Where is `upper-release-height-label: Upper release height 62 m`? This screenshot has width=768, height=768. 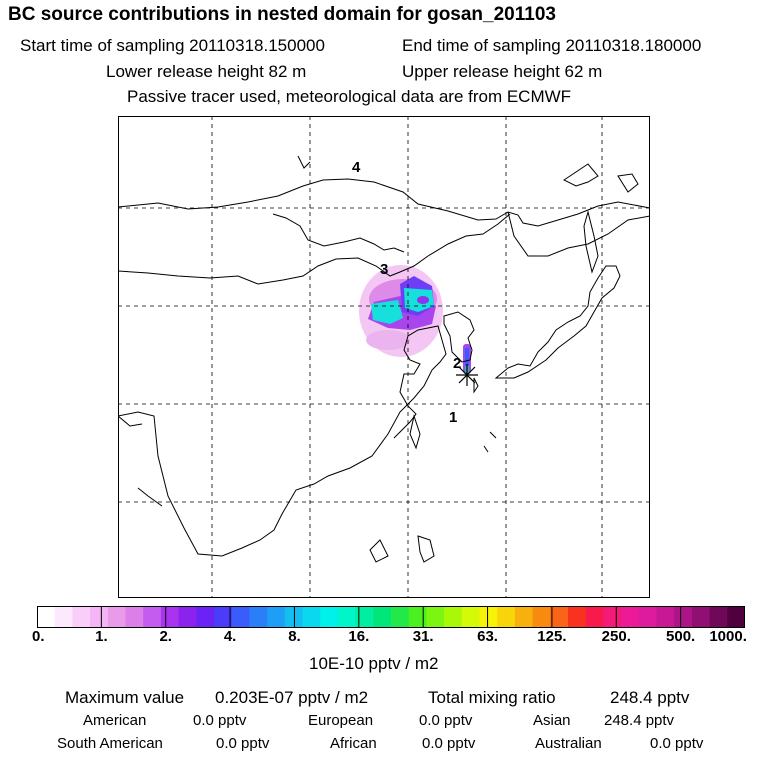
upper-release-height-label: Upper release height 62 m is located at coordinates (502, 71).